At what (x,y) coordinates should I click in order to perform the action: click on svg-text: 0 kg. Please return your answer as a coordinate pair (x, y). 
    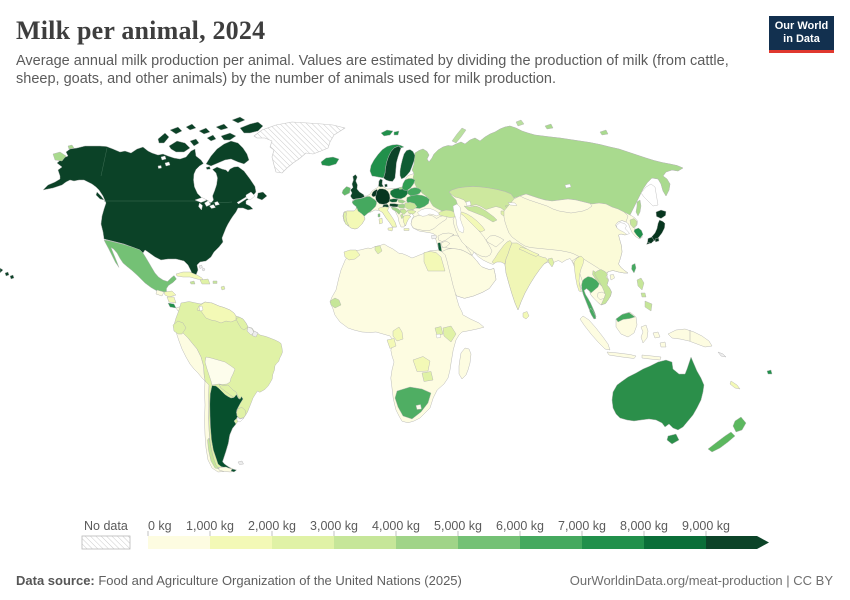
    Looking at the image, I should click on (160, 526).